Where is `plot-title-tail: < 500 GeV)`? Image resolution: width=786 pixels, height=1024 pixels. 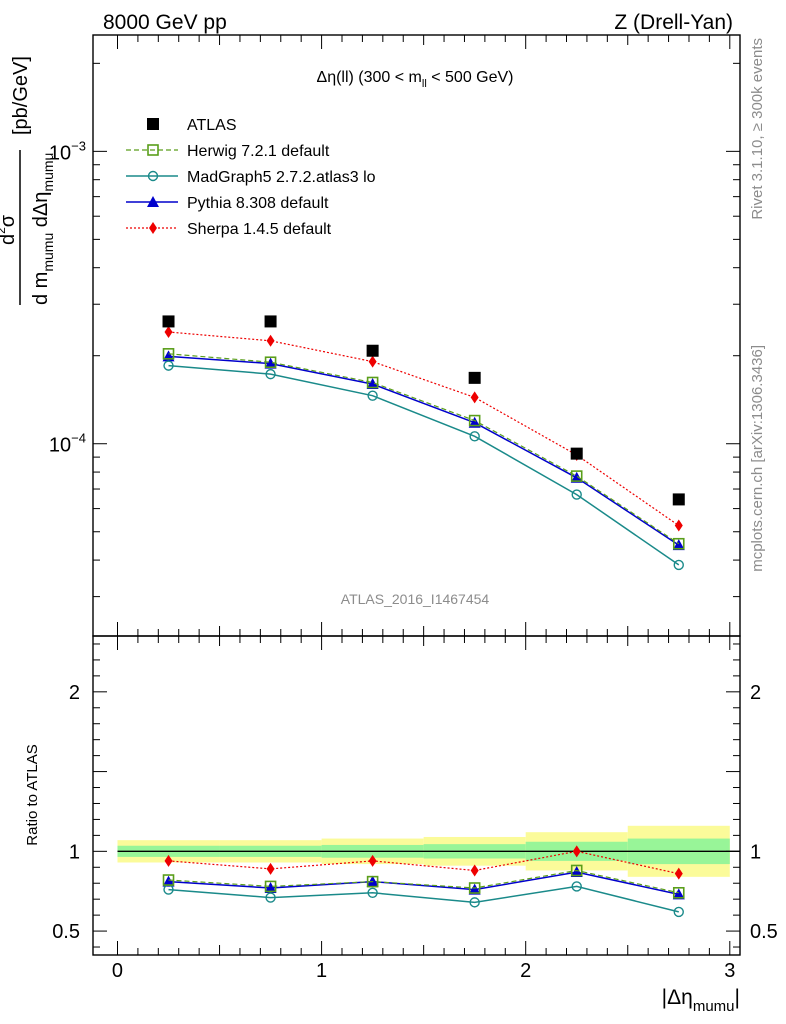
plot-title-tail: < 500 GeV) is located at coordinates (470, 77).